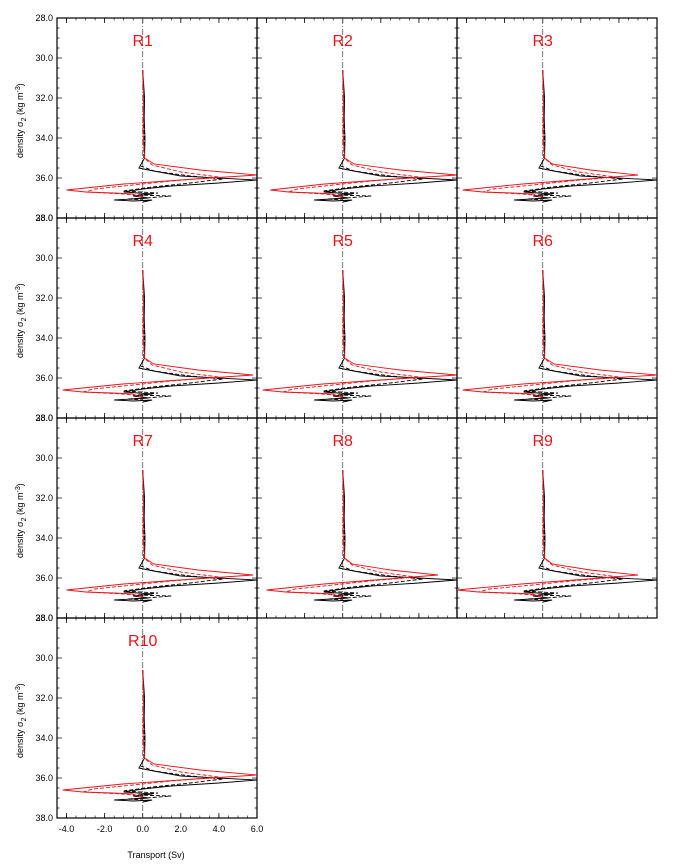 This screenshot has width=676, height=867. I want to click on panel-title: R5, so click(342, 241).